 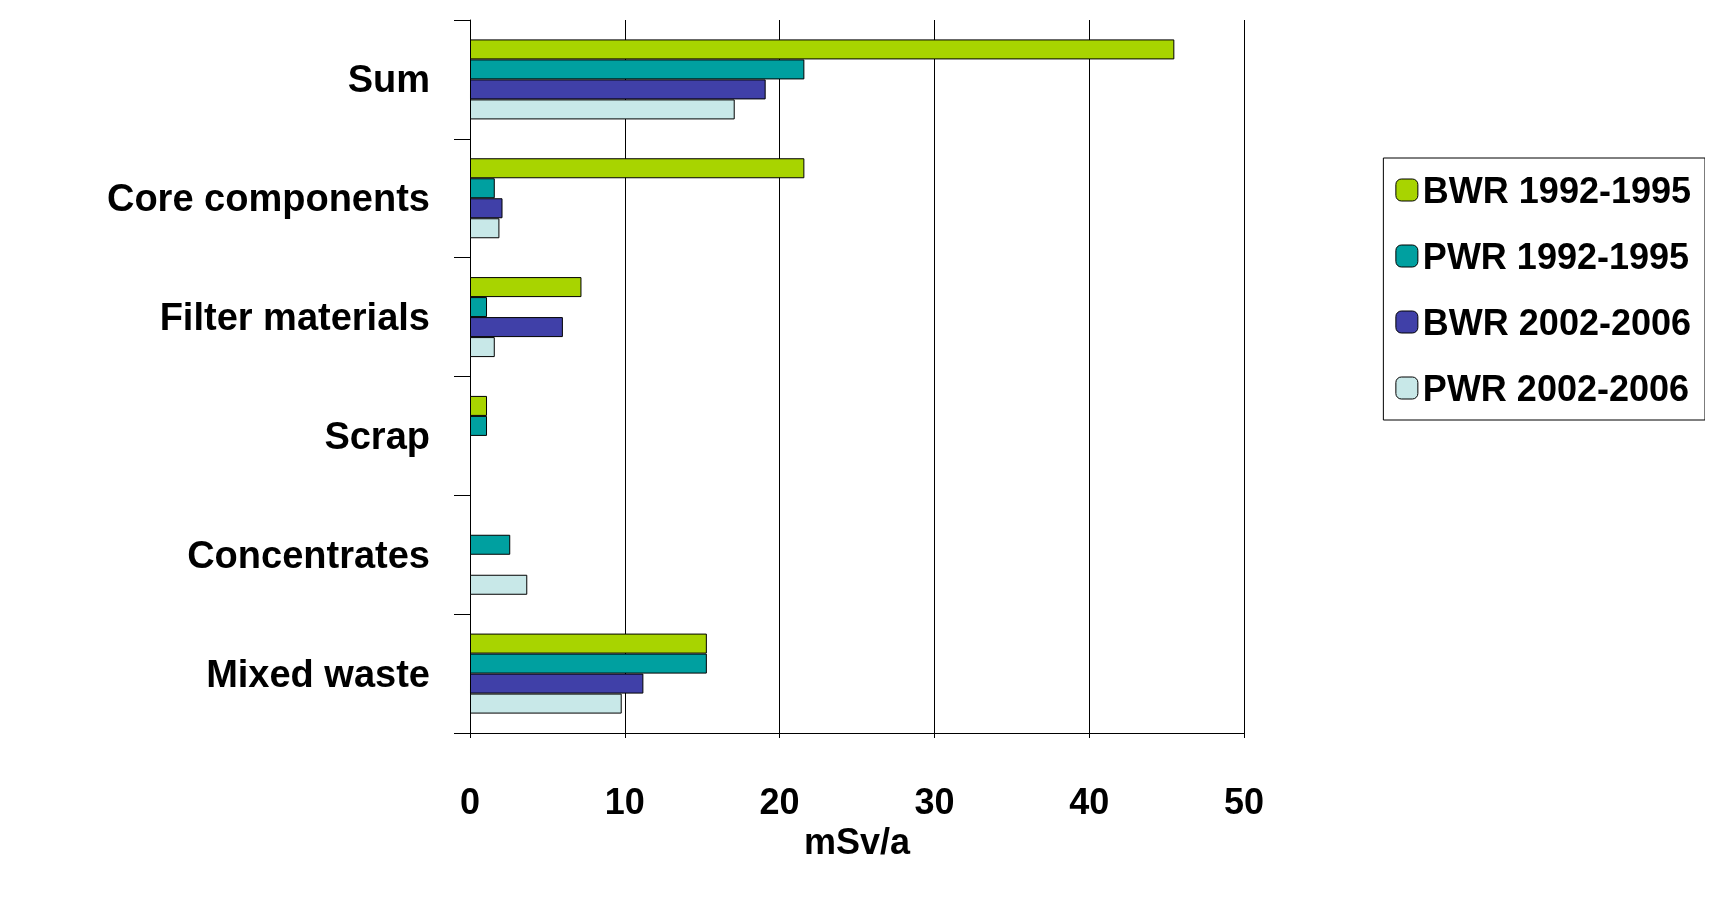 I want to click on legend-label: PWR 2002-2006, so click(x=1556, y=388).